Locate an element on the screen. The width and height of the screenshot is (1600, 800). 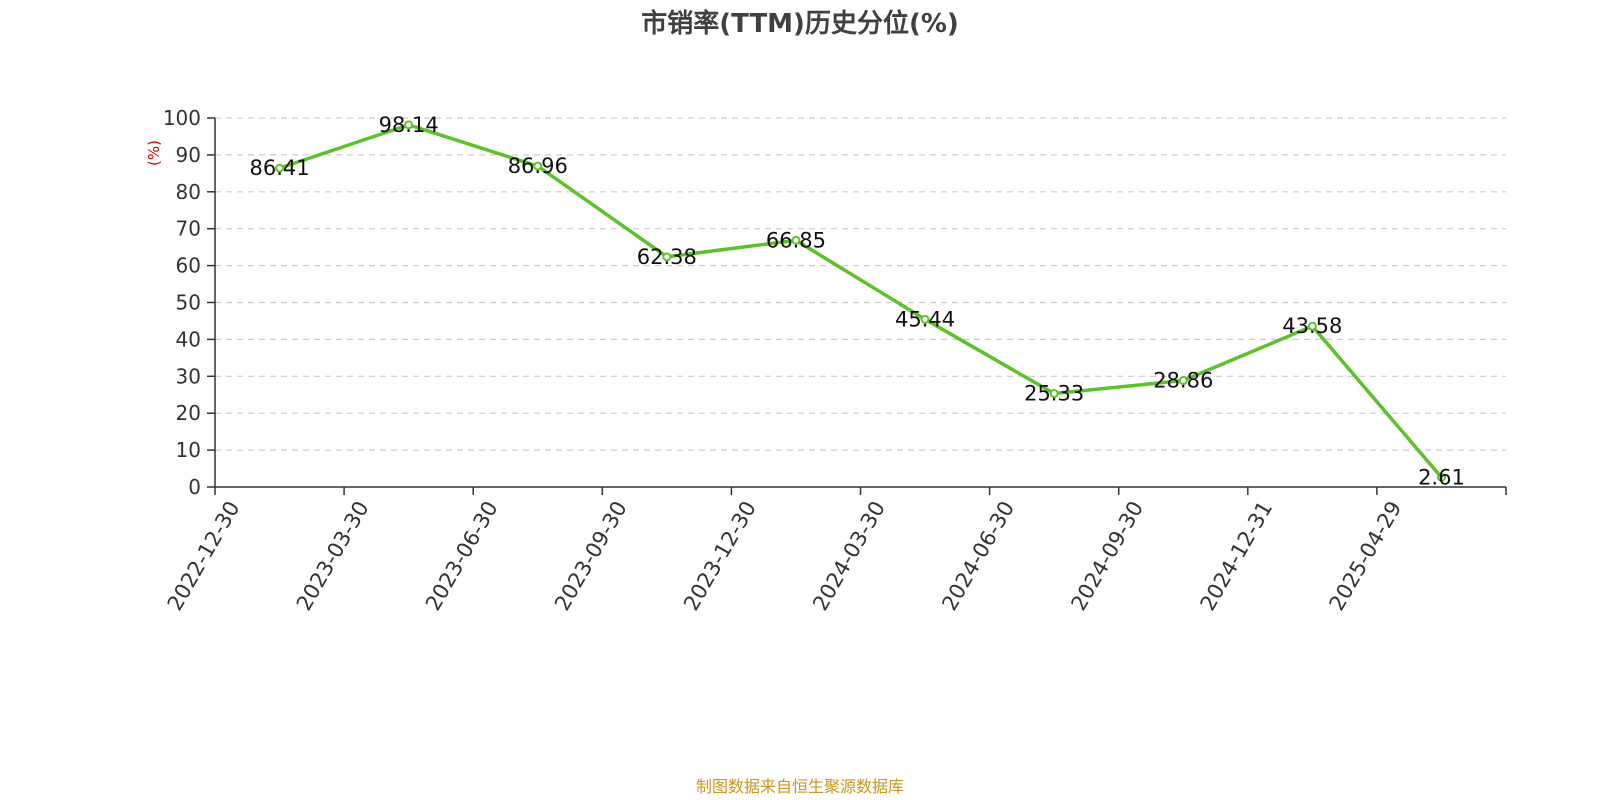
x-tick-label: 2023-12-30 is located at coordinates (720, 556).